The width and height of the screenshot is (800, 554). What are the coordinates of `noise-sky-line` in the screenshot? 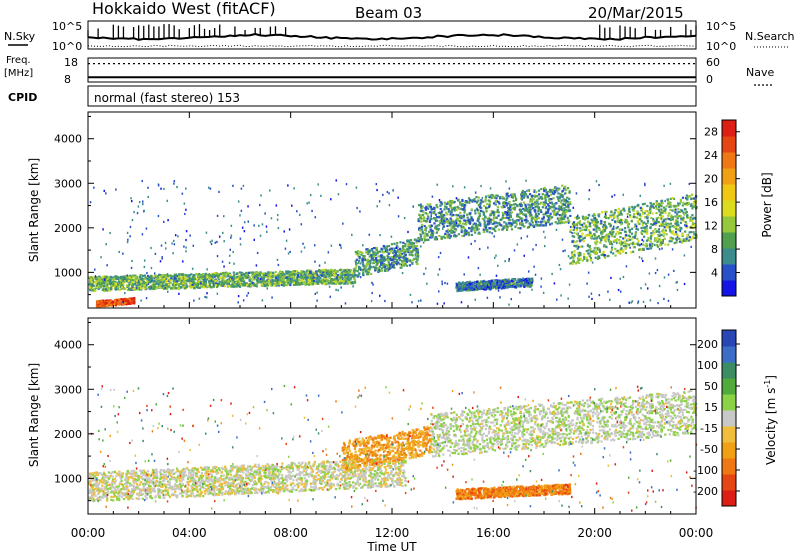 It's located at (392, 36).